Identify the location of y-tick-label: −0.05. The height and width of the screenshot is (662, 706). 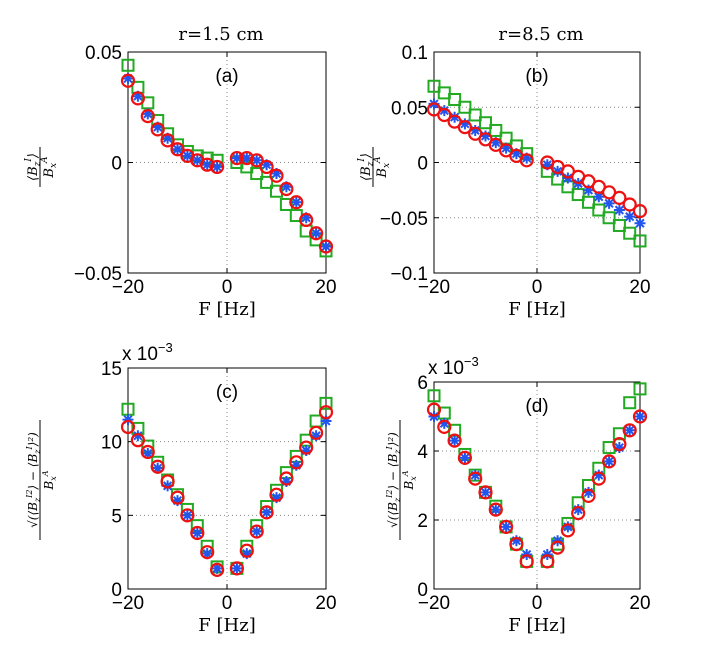
(404, 219).